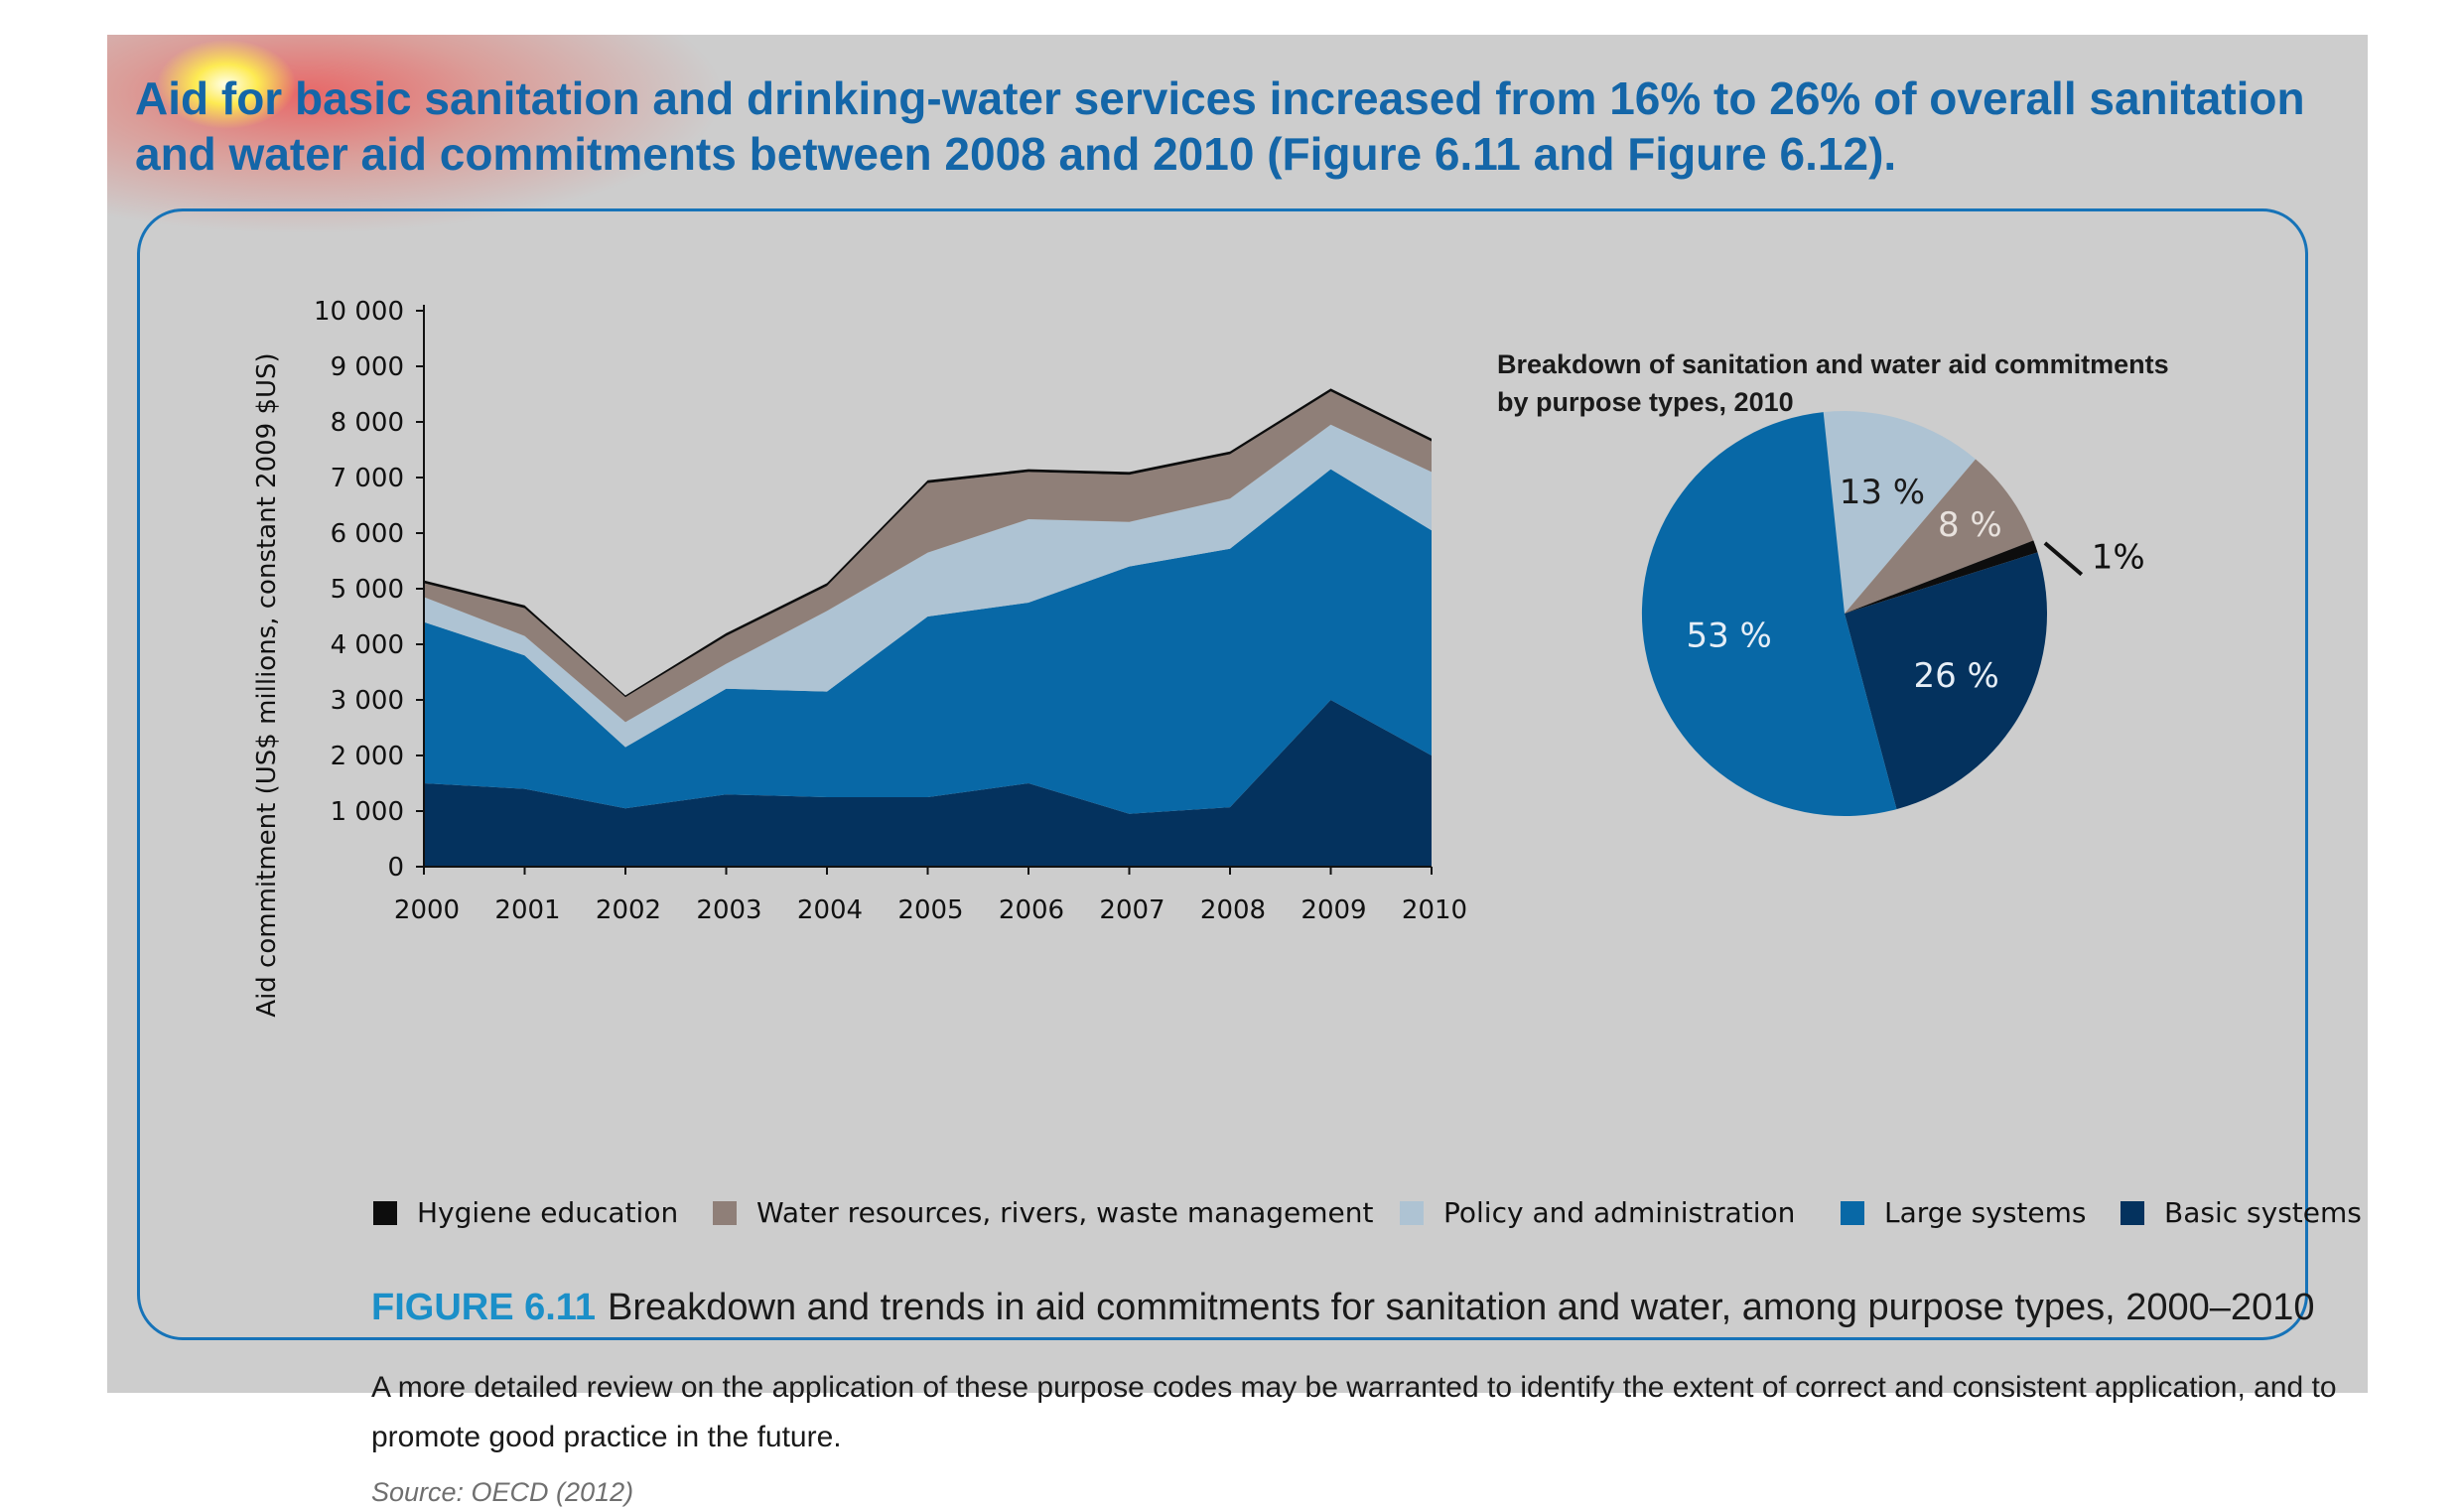 The image size is (2464, 1508). Describe the element at coordinates (427, 910) in the screenshot. I see `x-tick-label: 2000` at that location.